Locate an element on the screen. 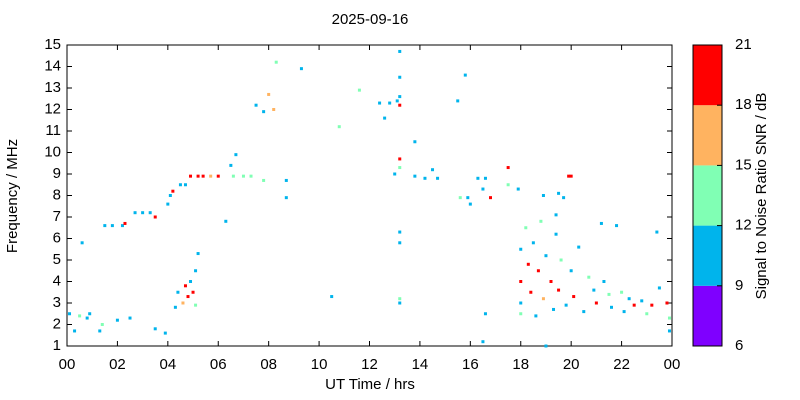  x-tick-label: 20 is located at coordinates (571, 364).